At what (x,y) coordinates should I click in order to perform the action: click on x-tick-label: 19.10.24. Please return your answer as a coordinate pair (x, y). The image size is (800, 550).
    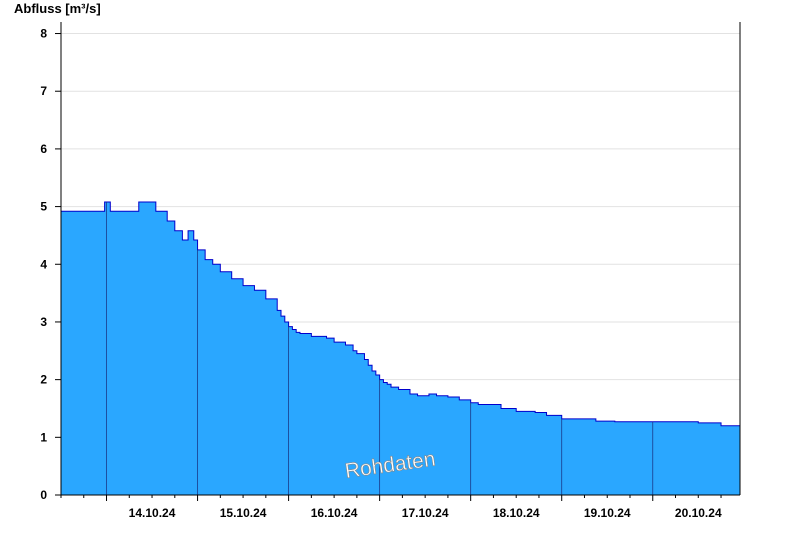
    Looking at the image, I should click on (607, 513).